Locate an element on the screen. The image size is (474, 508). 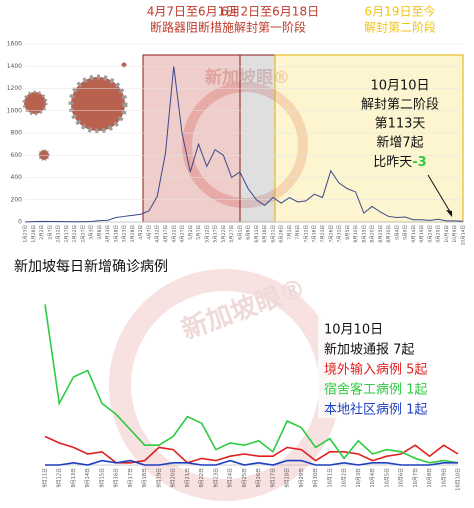
x-tick-label: 3月8日 is located at coordinates (100, 232).